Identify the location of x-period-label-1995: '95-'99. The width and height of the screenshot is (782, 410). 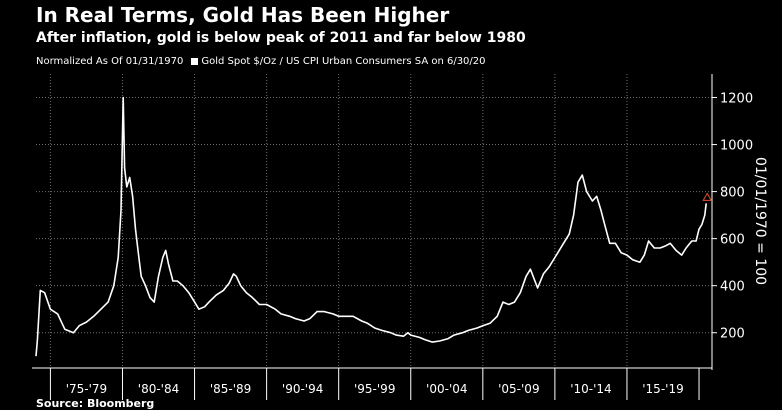
(374, 389).